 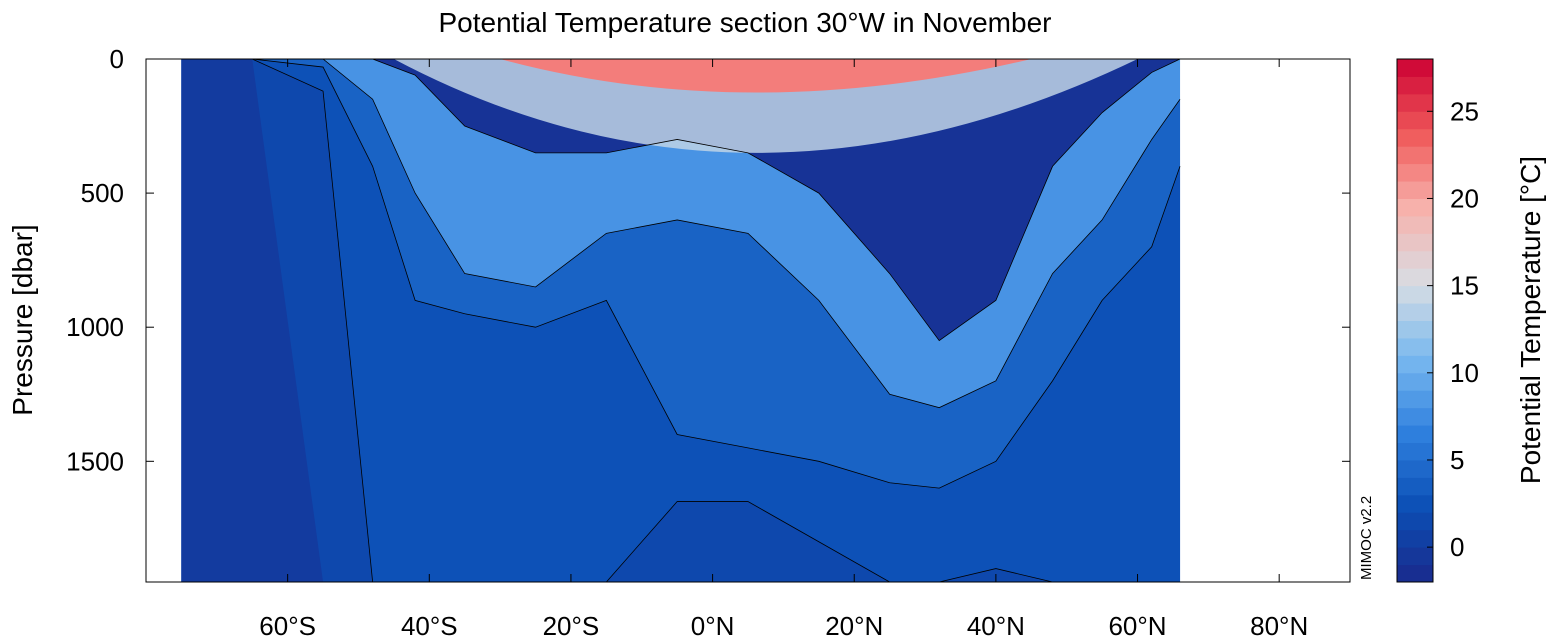 I want to click on x-tick-label: 60°S, so click(x=287, y=626).